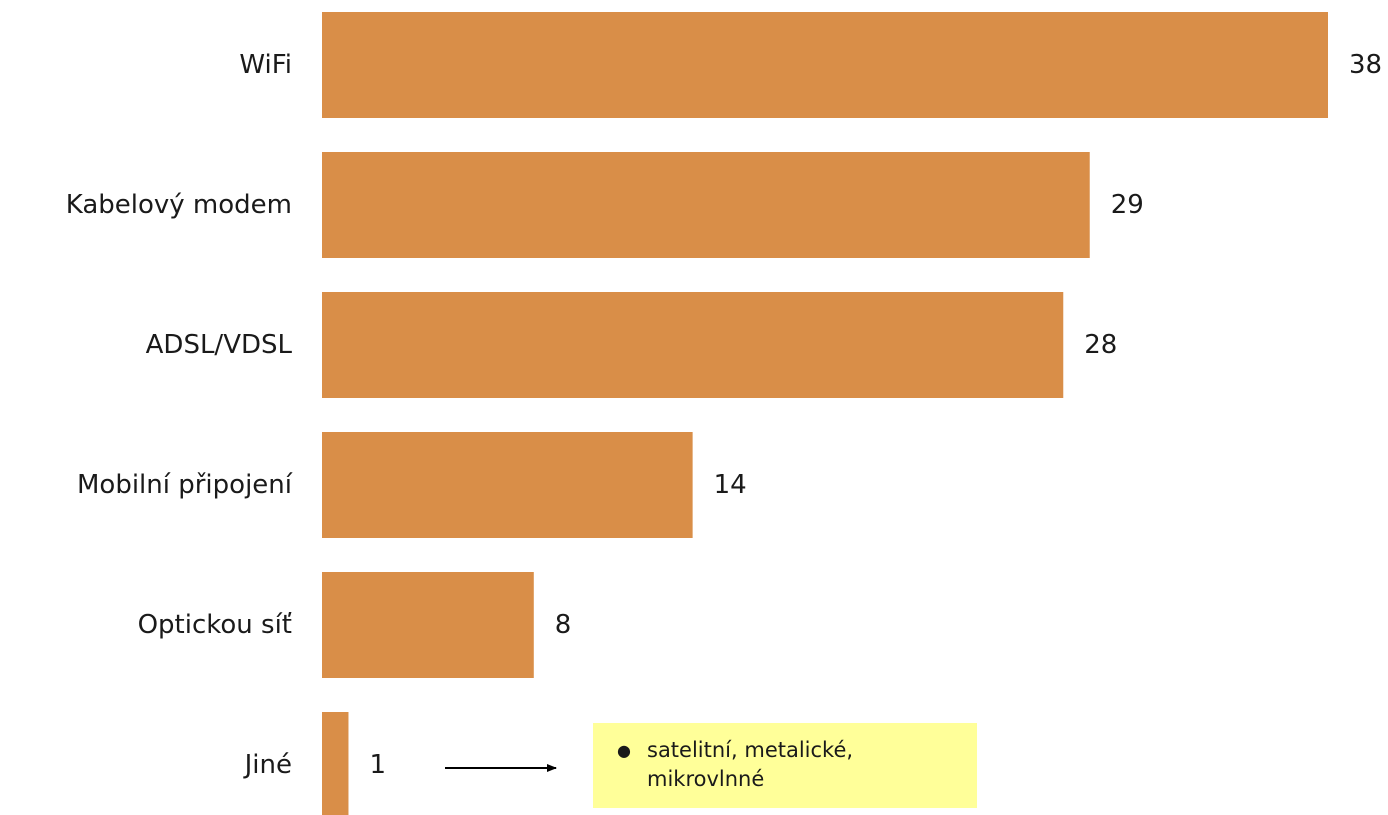 This screenshot has width=1388, height=815. Describe the element at coordinates (730, 485) in the screenshot. I see `value-label-mobilni-pripojeni: 14` at that location.